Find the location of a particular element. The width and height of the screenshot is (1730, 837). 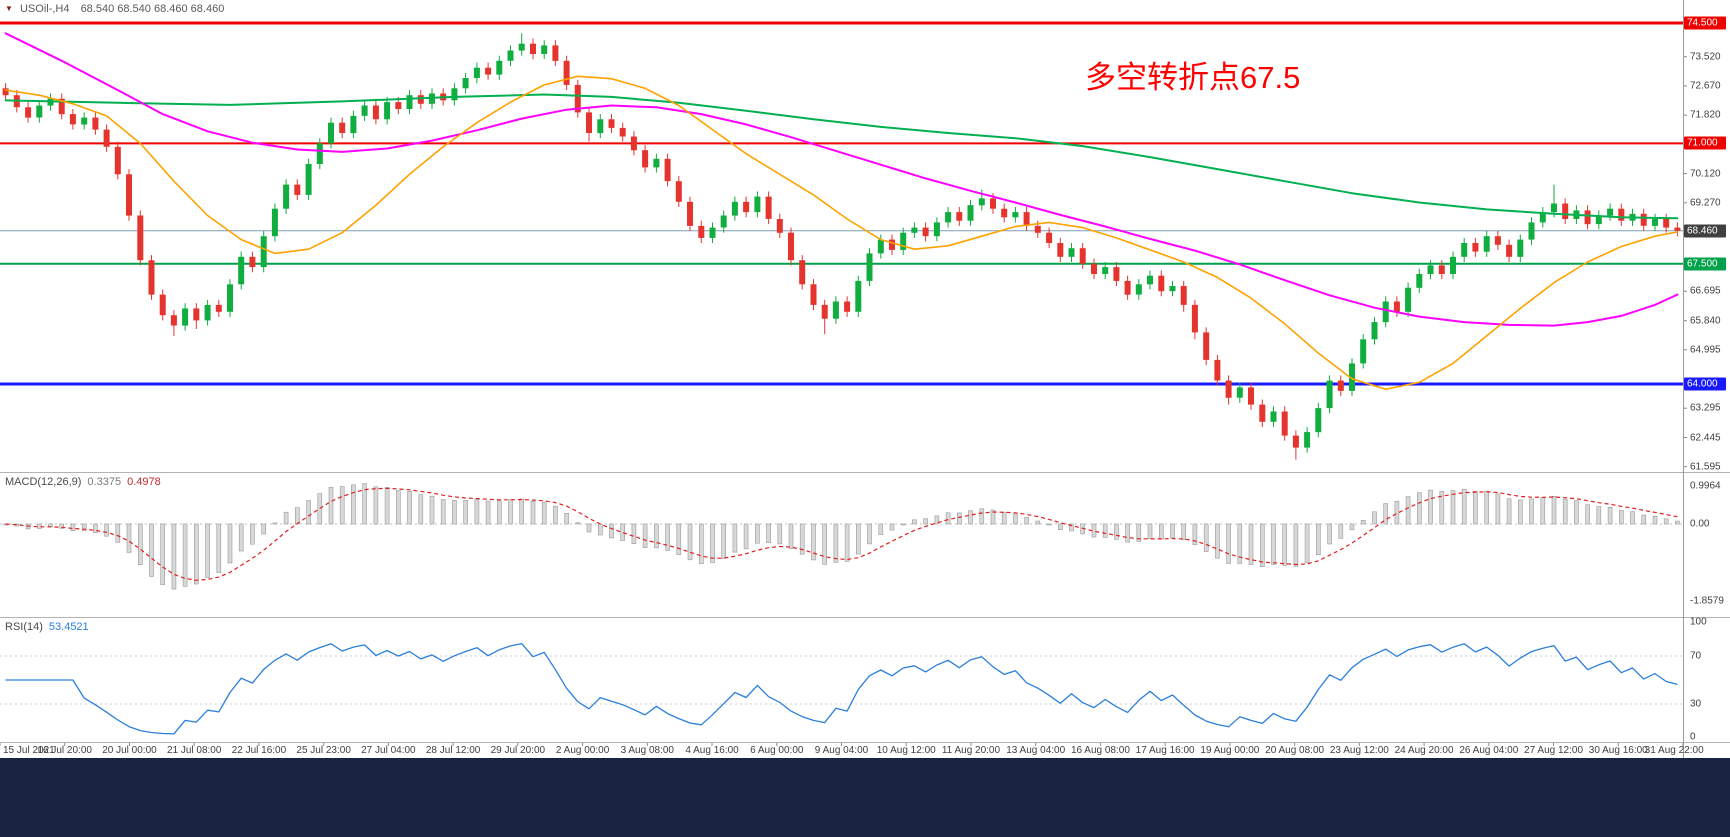

rsi-panel-title: RSI(14) 53.4521 is located at coordinates (50, 627).